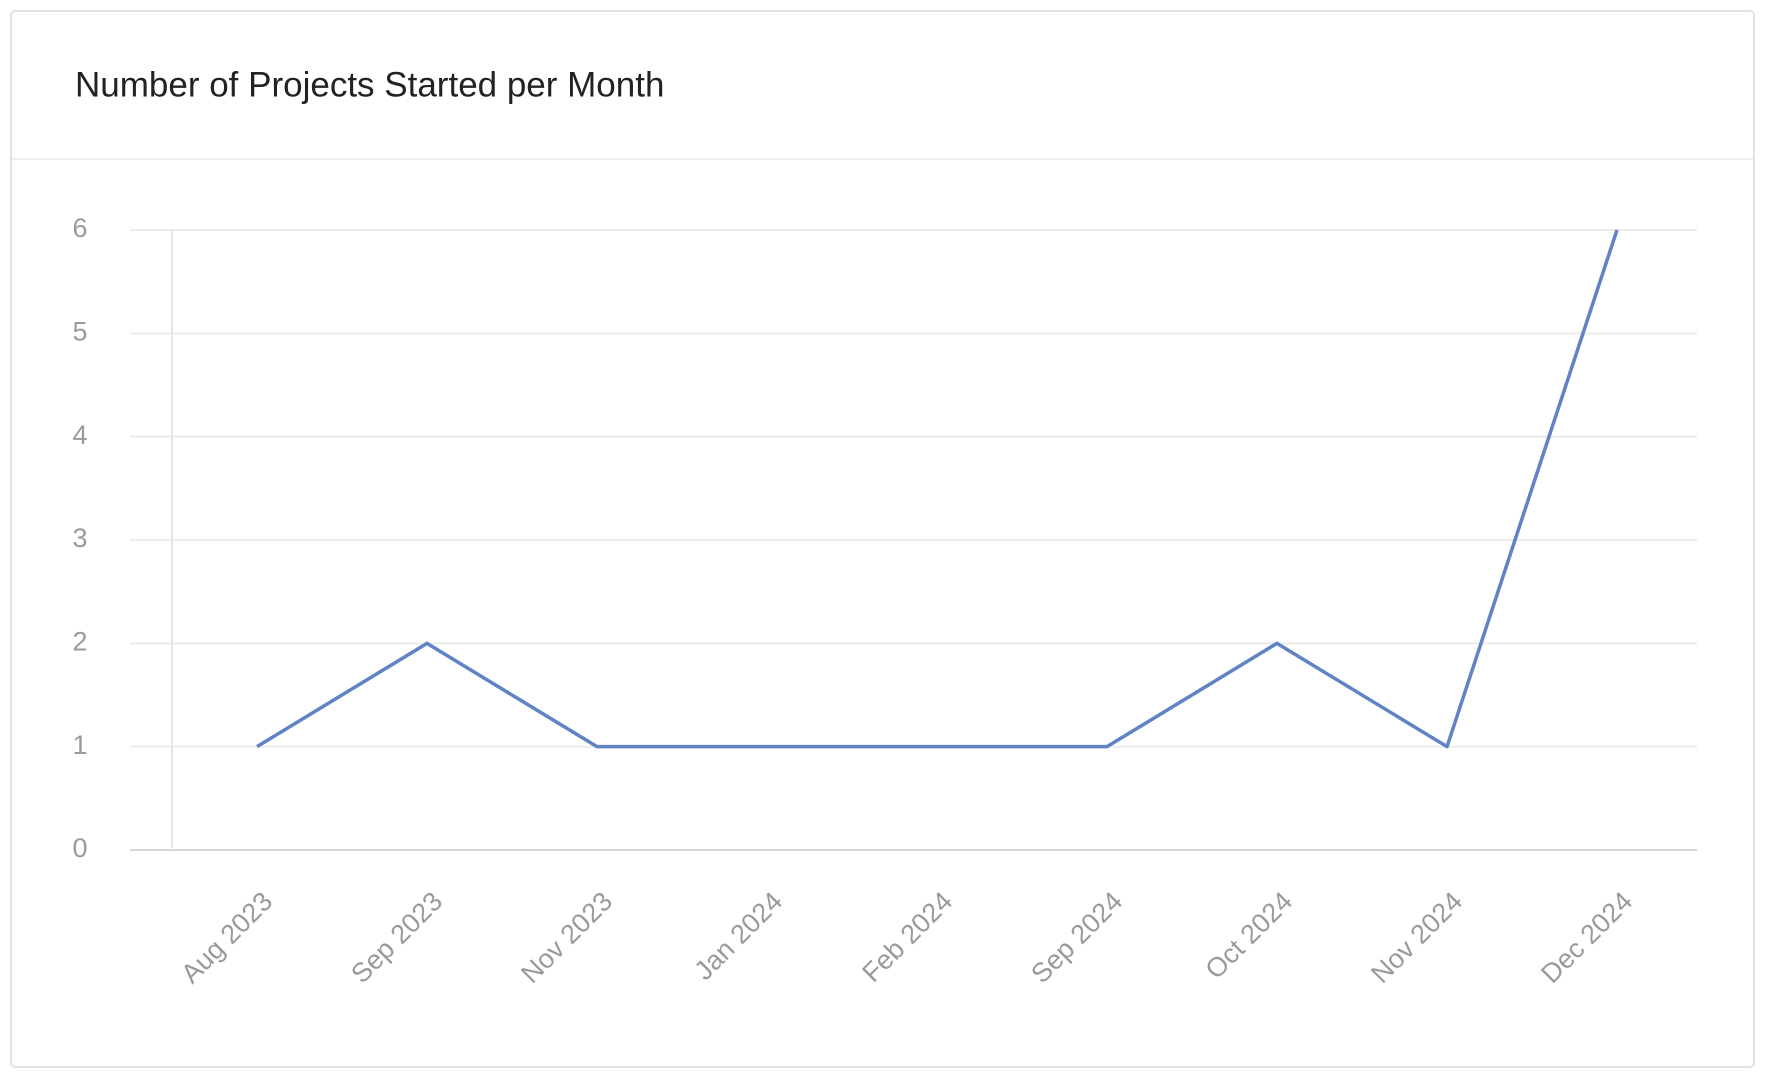 The image size is (1767, 1086). What do you see at coordinates (79, 745) in the screenshot?
I see `y-tick-label: 1` at bounding box center [79, 745].